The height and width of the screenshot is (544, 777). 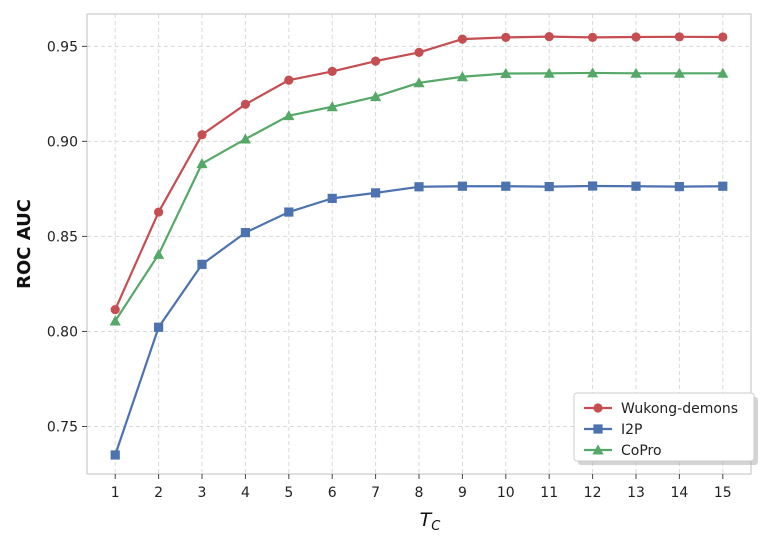 I want to click on x-tick-label: 8, so click(x=419, y=493).